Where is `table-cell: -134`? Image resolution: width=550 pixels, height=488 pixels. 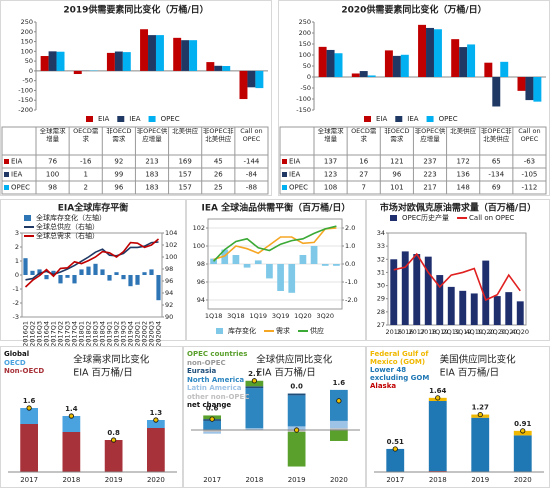 table-cell: -134 is located at coordinates (496, 175).